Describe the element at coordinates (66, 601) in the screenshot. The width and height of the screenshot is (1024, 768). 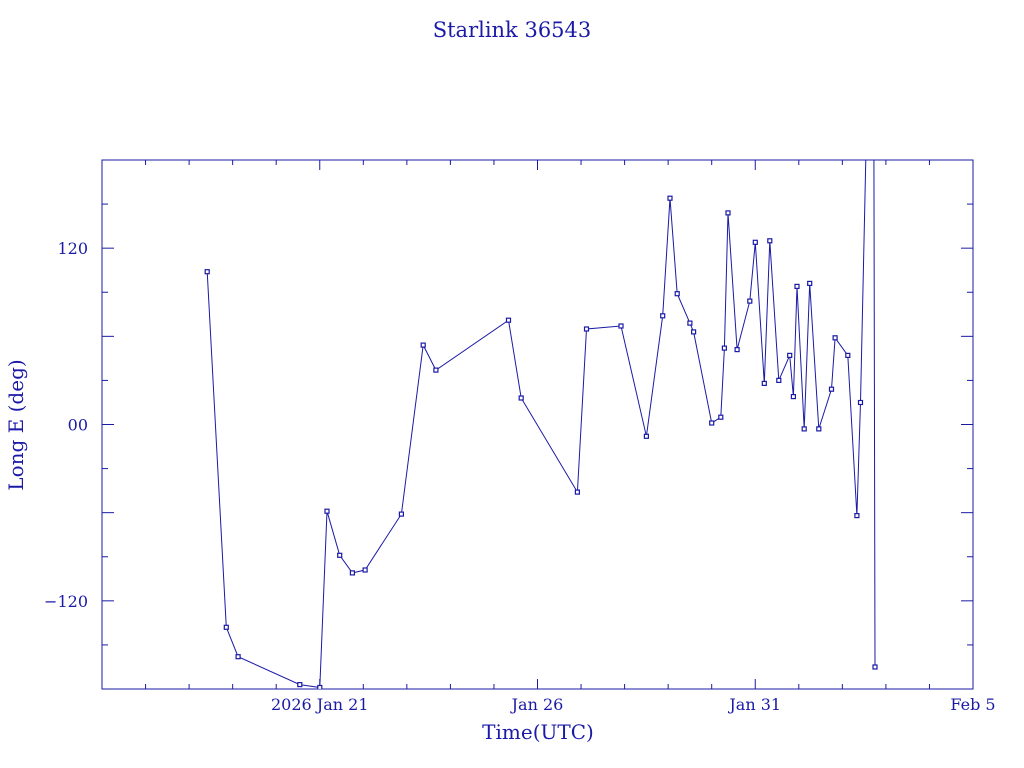
I see `y-tick-label: −120` at that location.